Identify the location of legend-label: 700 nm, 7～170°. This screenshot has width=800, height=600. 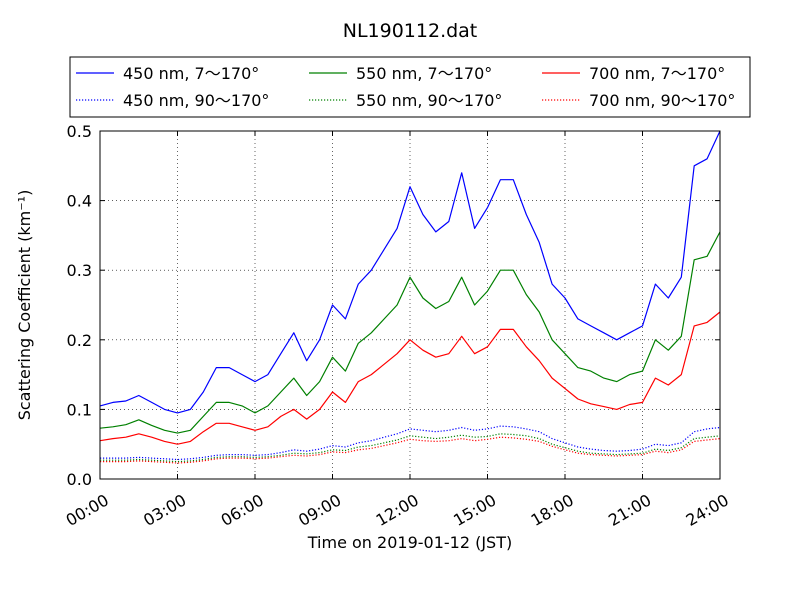
(657, 73).